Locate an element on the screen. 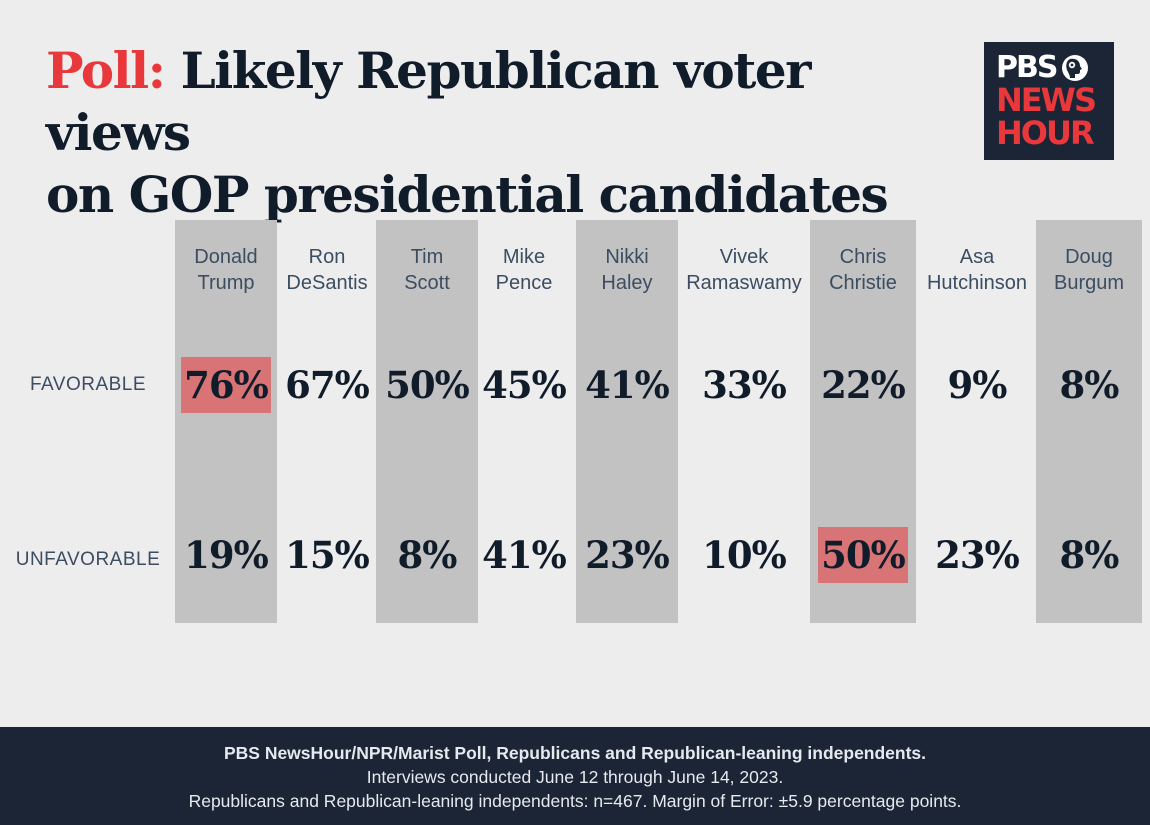 The height and width of the screenshot is (825, 1150). candidate-first-name: Asa is located at coordinates (977, 257).